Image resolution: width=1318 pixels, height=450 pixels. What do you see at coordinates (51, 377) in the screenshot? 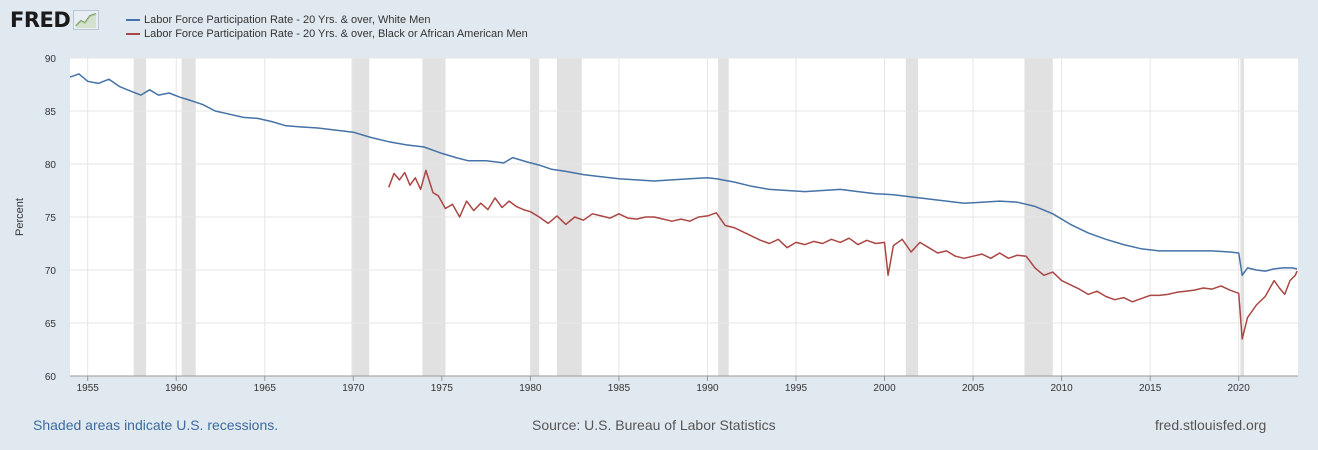
I see `y-tick-label: 60` at bounding box center [51, 377].